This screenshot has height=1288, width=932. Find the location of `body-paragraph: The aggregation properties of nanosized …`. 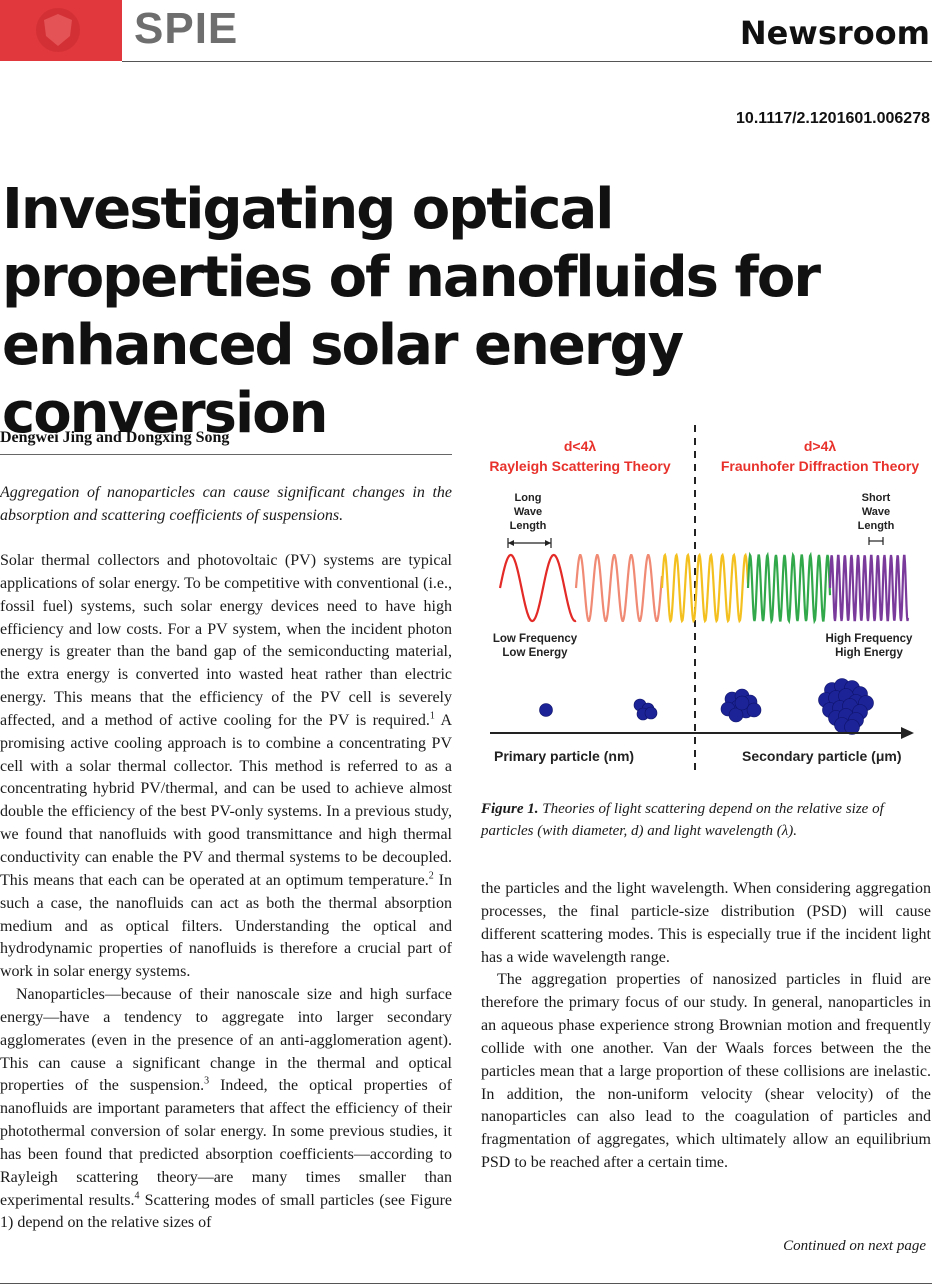

body-paragraph: The aggregation properties of nanosized … is located at coordinates (706, 1071).